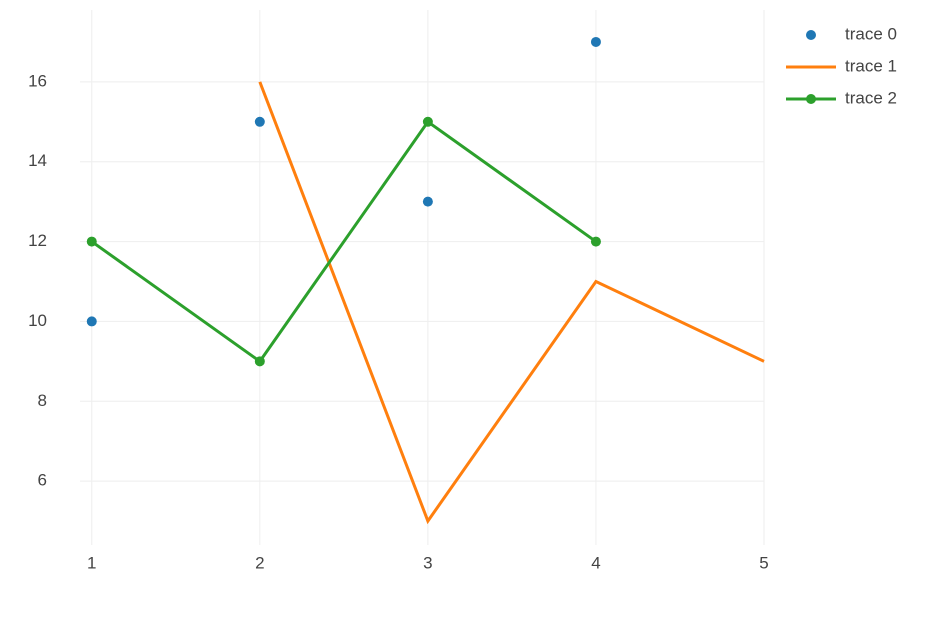 This screenshot has width=944, height=626. What do you see at coordinates (42, 400) in the screenshot?
I see `y-tick-label: 8` at bounding box center [42, 400].